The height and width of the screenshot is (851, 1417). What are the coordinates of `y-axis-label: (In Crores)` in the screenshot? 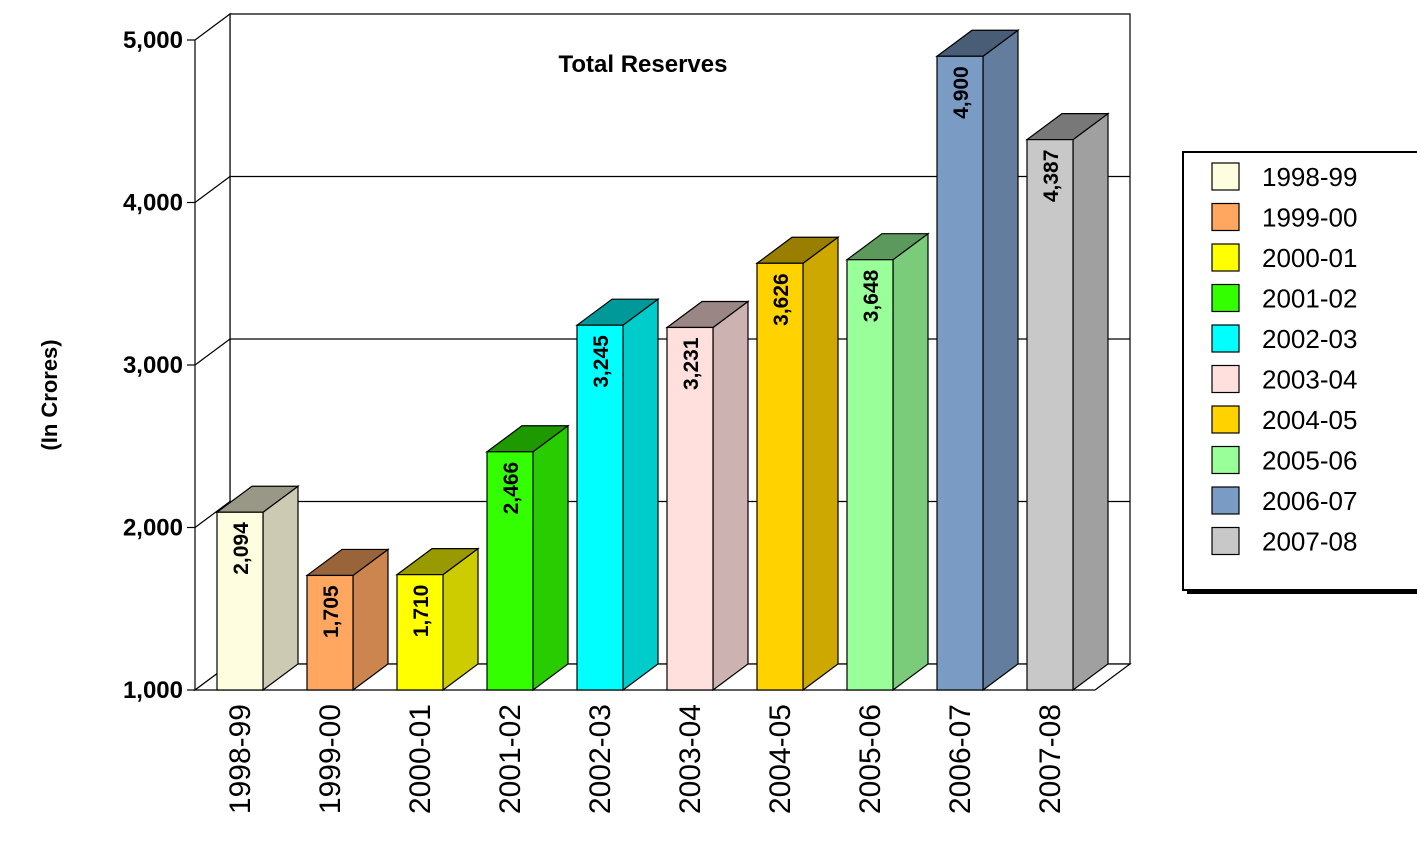 It's located at (49, 394).